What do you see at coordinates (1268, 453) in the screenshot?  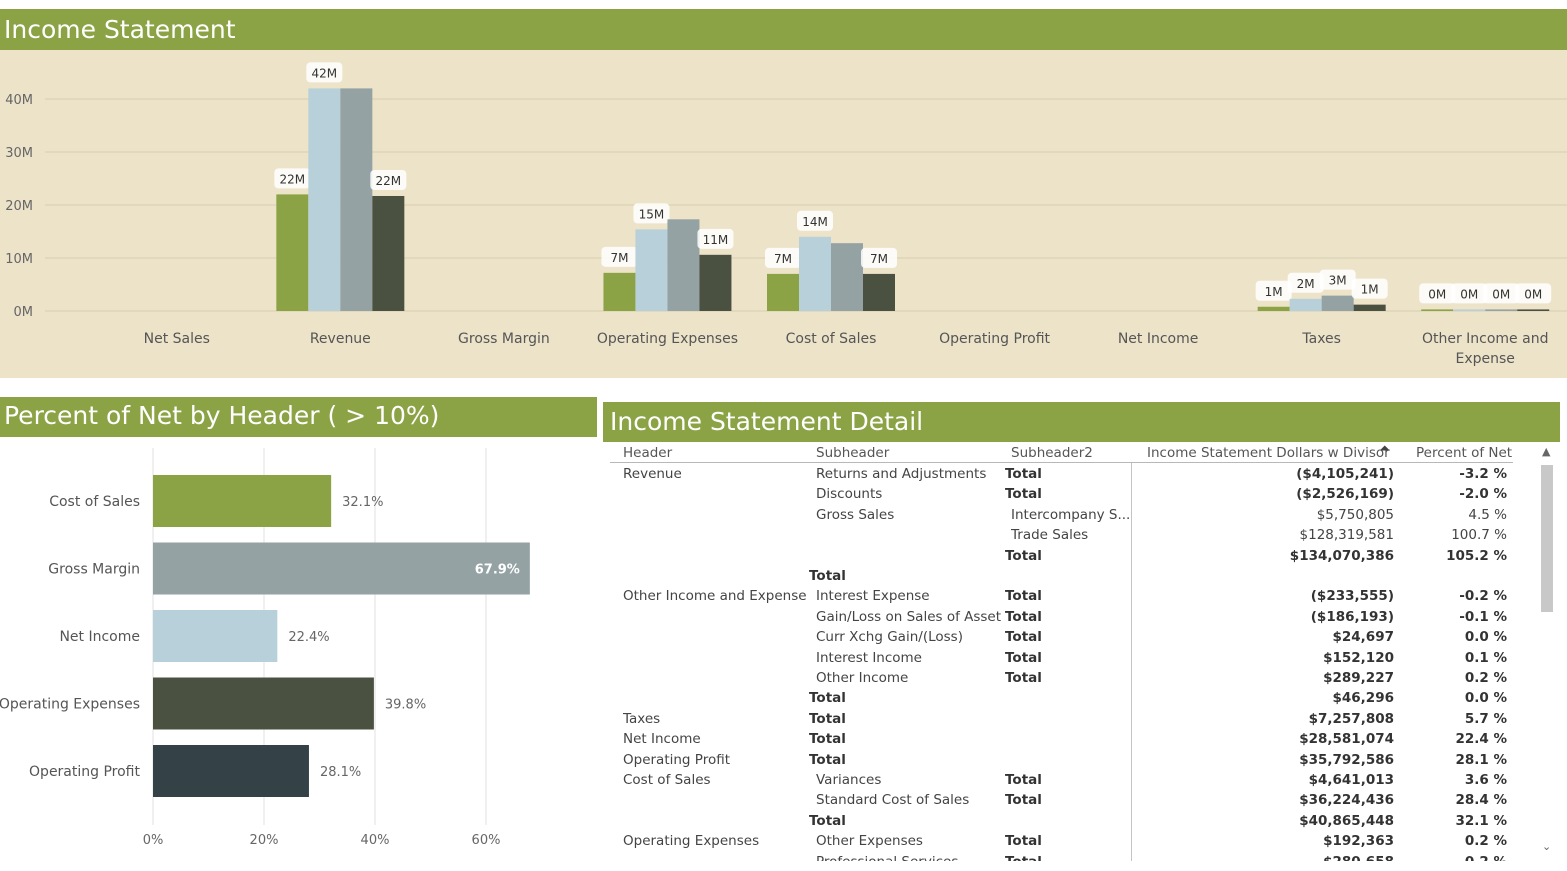 I see `column-header-dollars: Income Statement Dollars w Divisor` at bounding box center [1268, 453].